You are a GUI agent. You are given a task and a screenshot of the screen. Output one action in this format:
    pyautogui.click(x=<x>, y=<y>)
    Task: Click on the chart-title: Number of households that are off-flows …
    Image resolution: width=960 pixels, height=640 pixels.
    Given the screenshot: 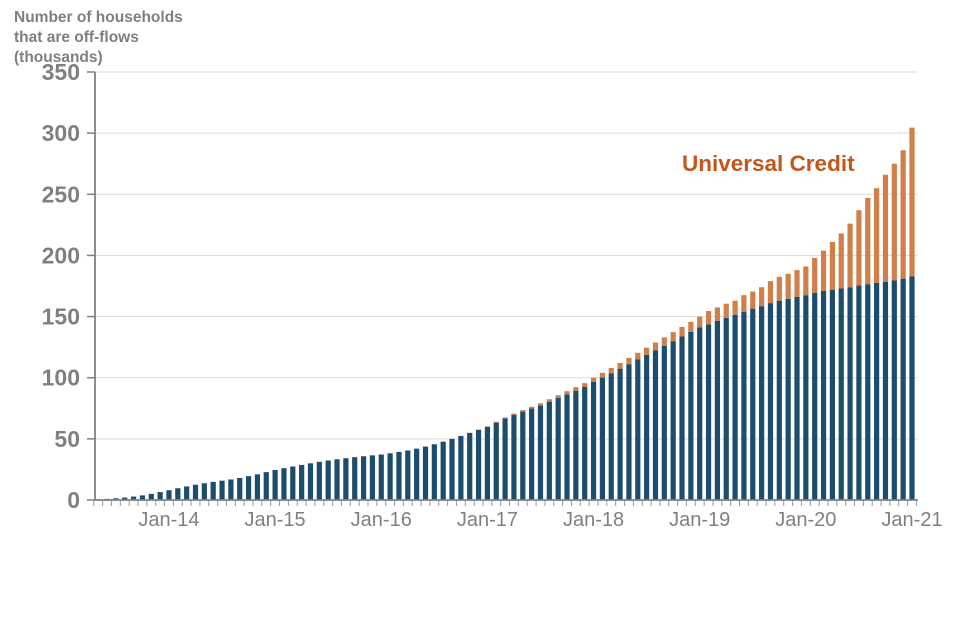 What is the action you would take?
    pyautogui.click(x=98, y=38)
    